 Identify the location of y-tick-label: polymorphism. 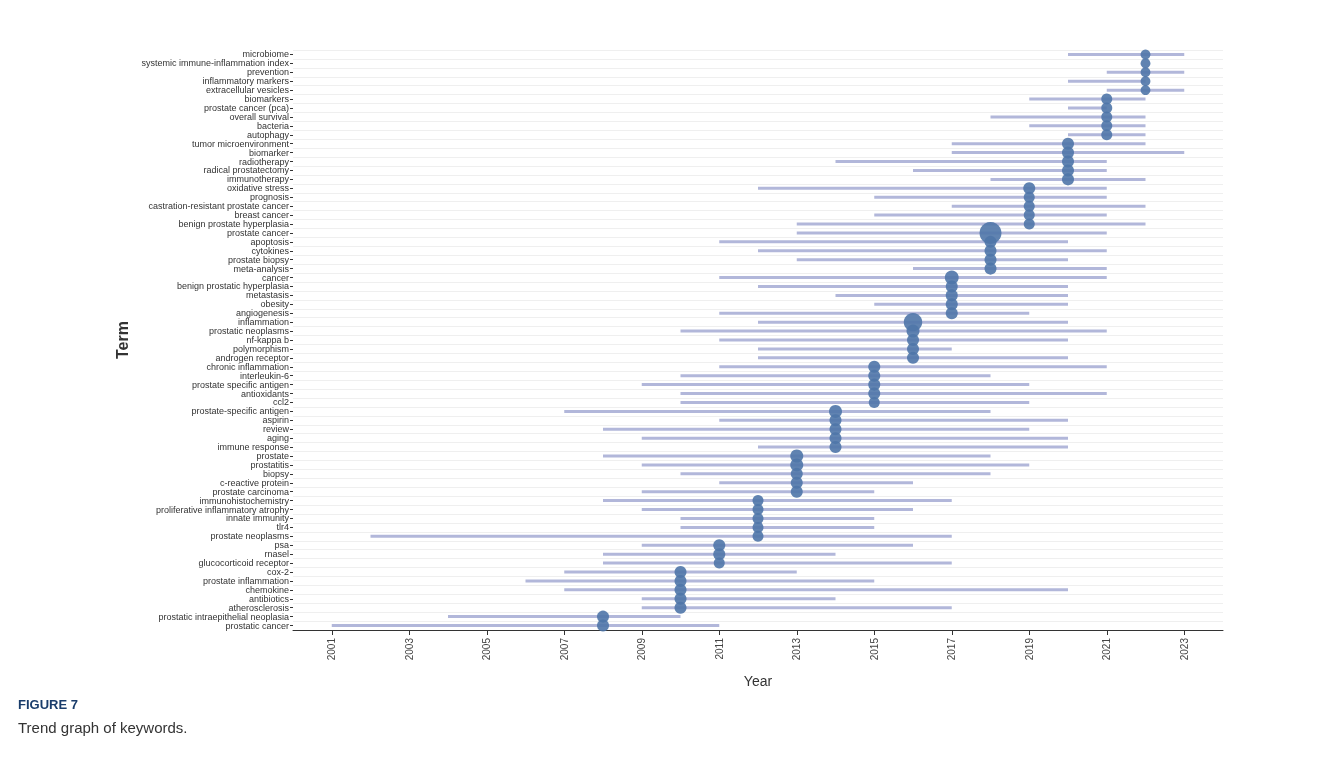
(260, 348).